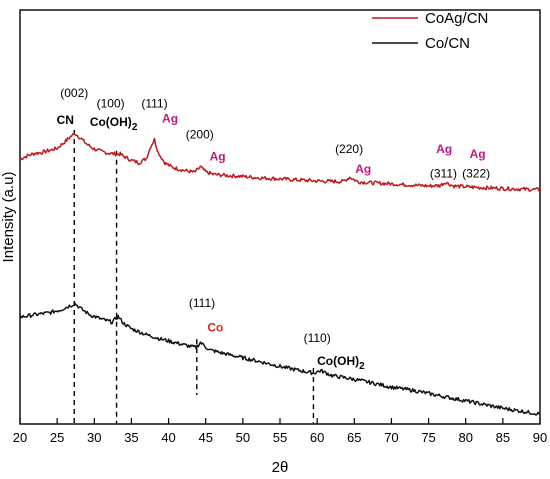 This screenshot has height=479, width=550. Describe the element at coordinates (540, 437) in the screenshot. I see `x-tick-label: 90` at that location.